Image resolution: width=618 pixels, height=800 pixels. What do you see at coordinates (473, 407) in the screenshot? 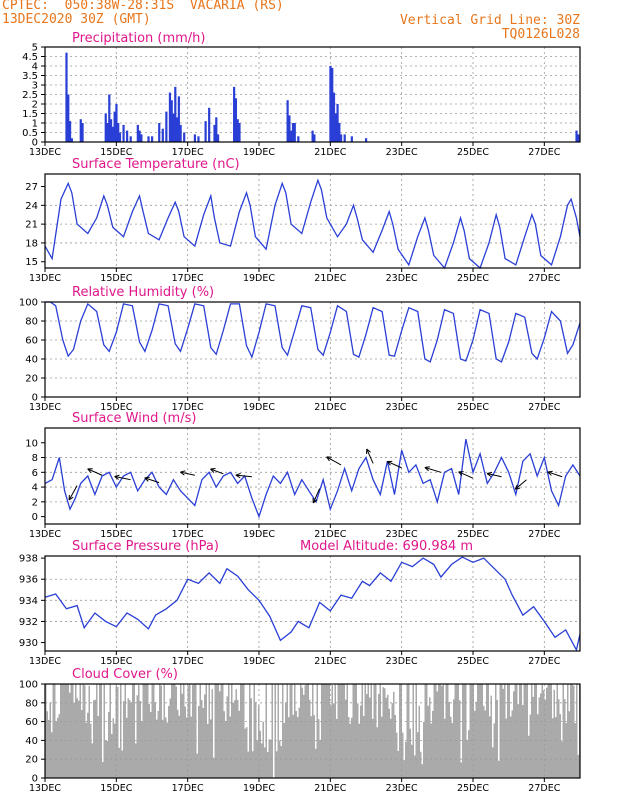
I see `x-tick-label: 25DEC` at bounding box center [473, 407].